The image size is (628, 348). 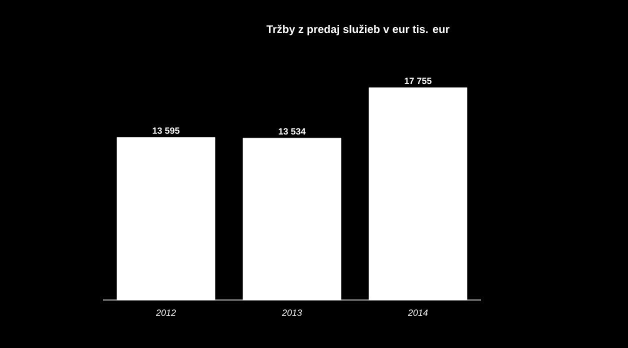 What do you see at coordinates (166, 313) in the screenshot?
I see `x-tick-label: 2012` at bounding box center [166, 313].